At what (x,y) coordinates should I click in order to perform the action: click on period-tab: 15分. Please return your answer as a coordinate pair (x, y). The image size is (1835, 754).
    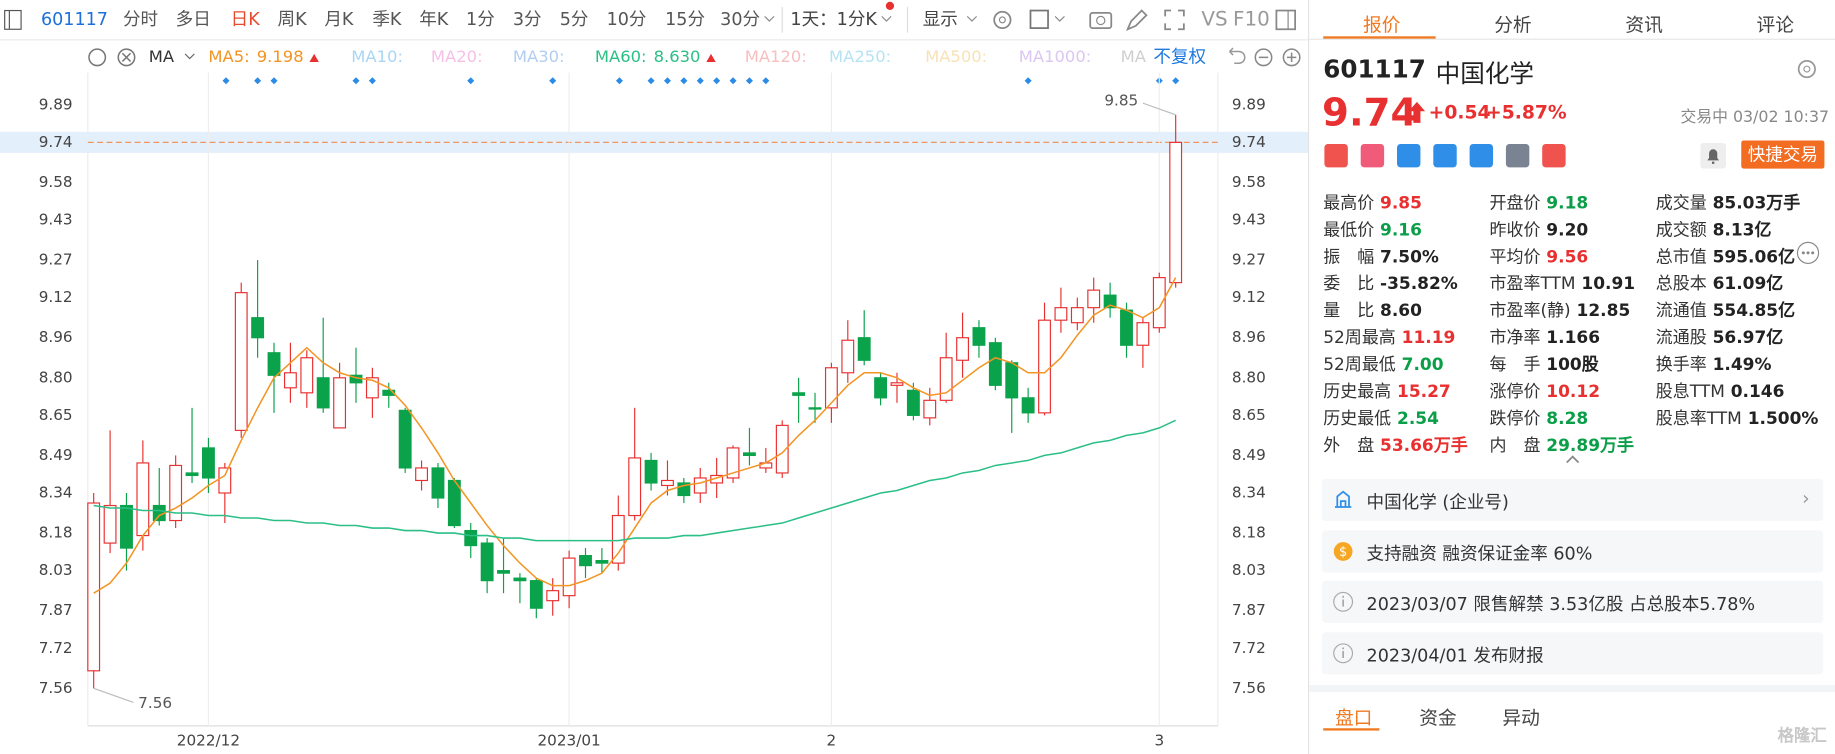
    Looking at the image, I should click on (685, 20).